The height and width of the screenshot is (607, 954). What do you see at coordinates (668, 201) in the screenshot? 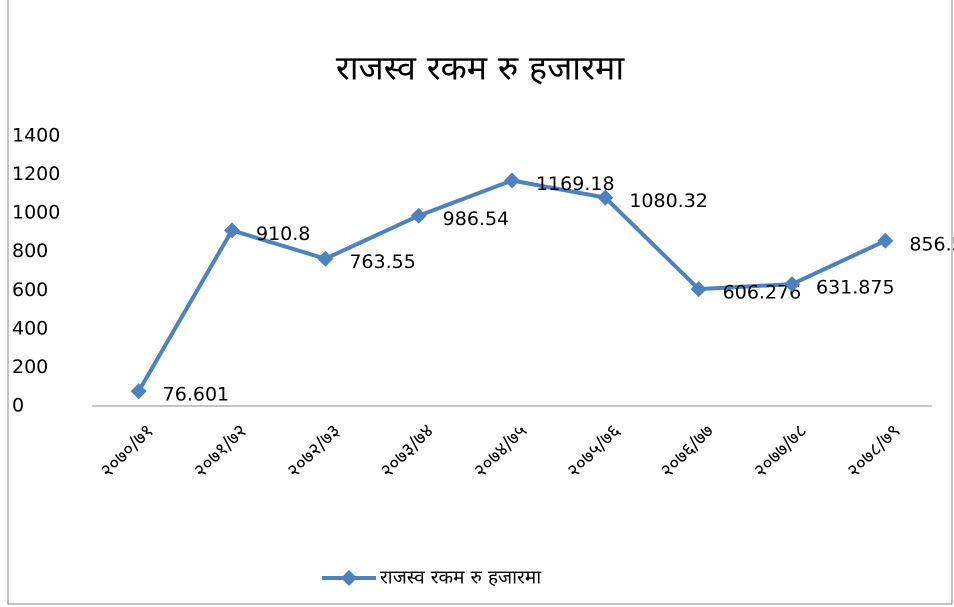
I see `data-label: 1080.32` at bounding box center [668, 201].